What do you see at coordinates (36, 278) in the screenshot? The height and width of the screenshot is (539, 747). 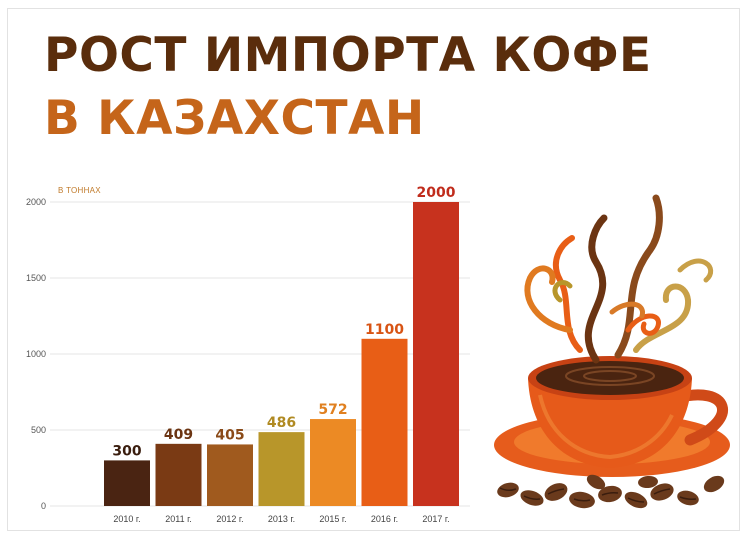 I see `y-tick-label: 1500` at bounding box center [36, 278].